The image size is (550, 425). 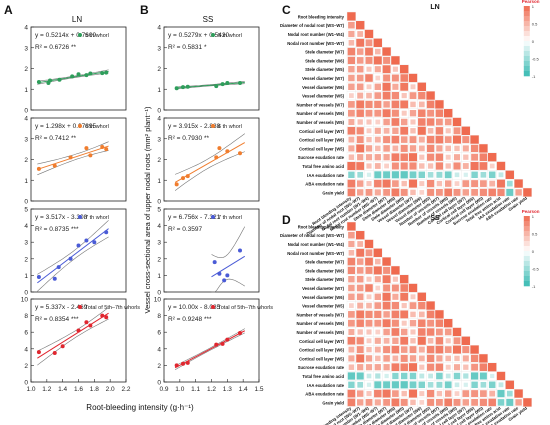 I want to click on y-tick-label: 6, so click(x=26, y=333).